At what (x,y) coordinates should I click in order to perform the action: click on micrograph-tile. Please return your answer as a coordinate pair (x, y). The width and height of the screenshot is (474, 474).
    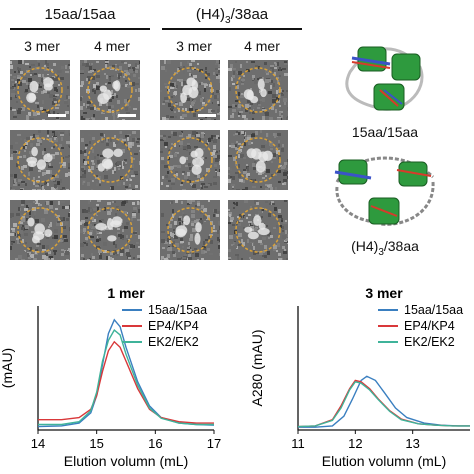
    Looking at the image, I should click on (258, 90).